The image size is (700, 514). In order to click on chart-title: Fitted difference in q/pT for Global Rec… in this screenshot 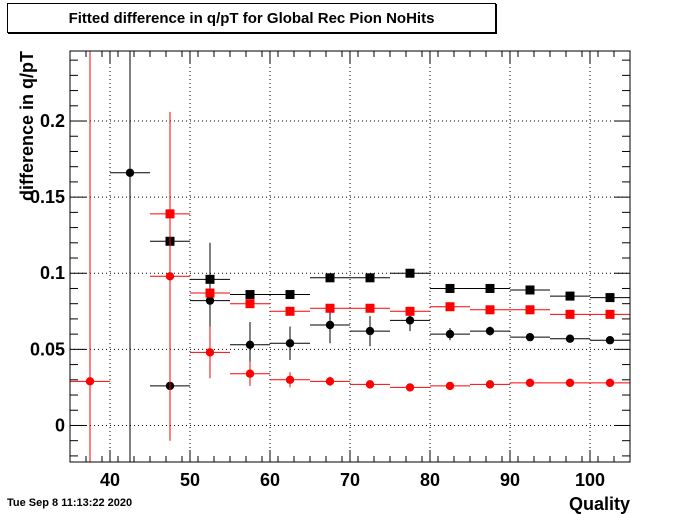, I will do `click(251, 18)`.